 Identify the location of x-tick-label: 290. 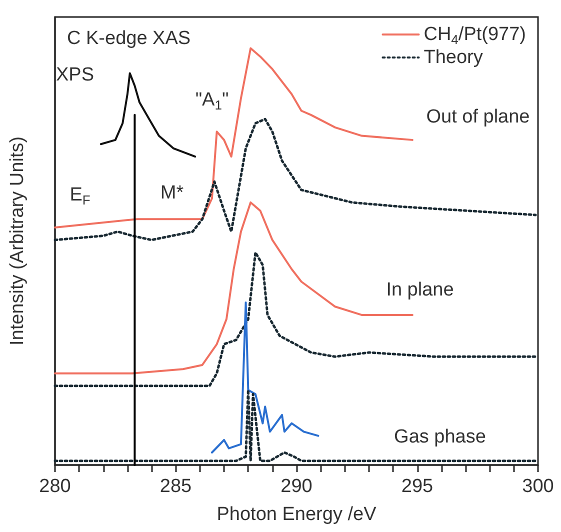
(296, 486).